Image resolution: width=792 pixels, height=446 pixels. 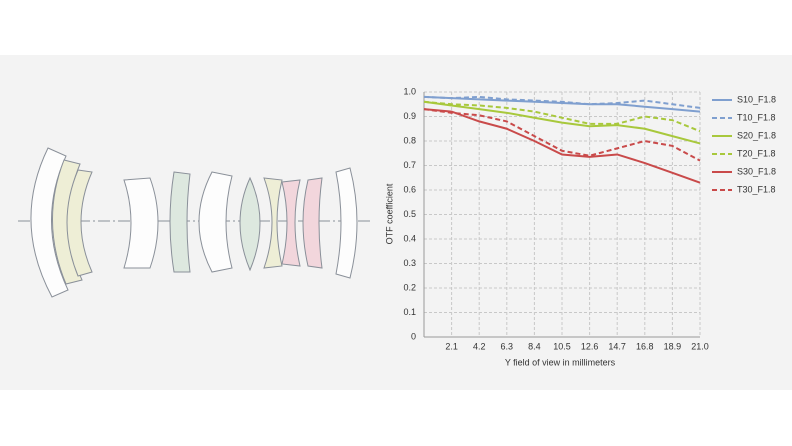 What do you see at coordinates (409, 91) in the screenshot?
I see `y-tick-label: 1.0` at bounding box center [409, 91].